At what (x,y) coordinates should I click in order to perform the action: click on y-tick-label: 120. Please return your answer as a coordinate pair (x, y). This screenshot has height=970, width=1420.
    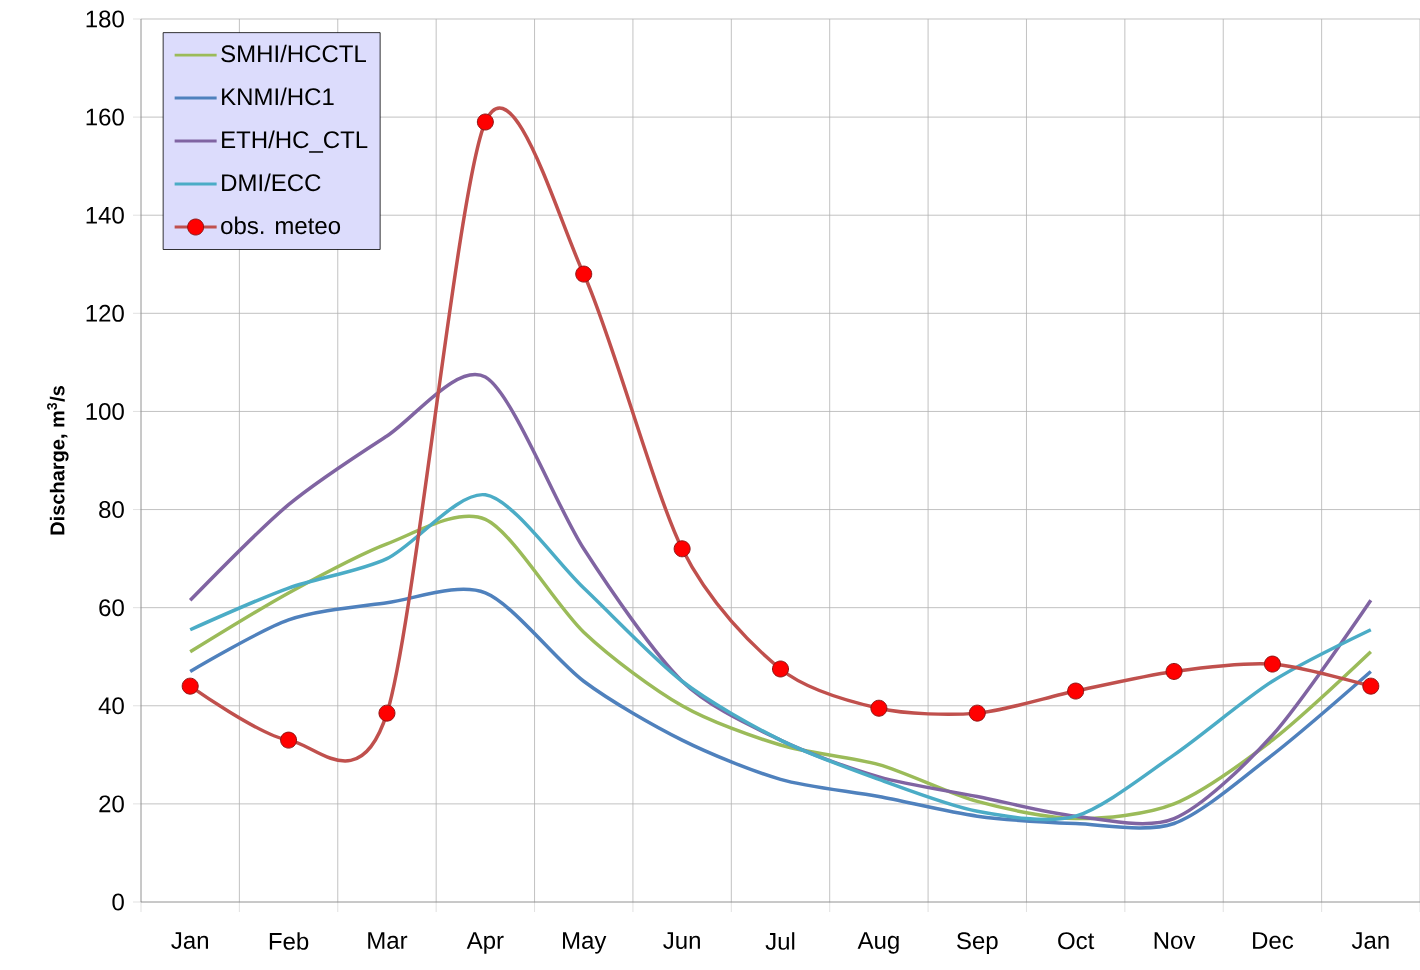
    Looking at the image, I should click on (105, 313).